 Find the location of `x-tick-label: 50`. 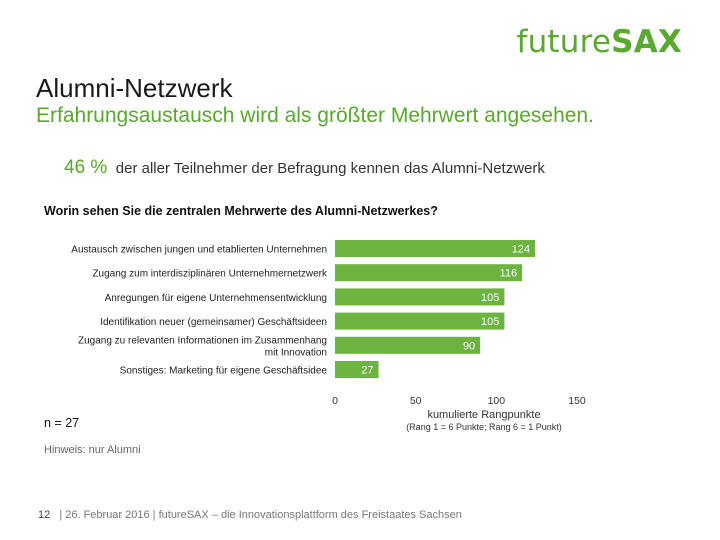

x-tick-label: 50 is located at coordinates (416, 401).